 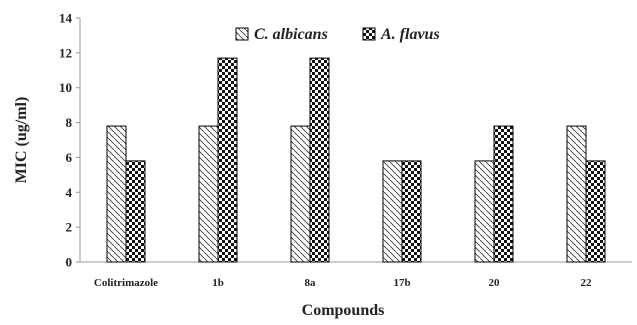 I want to click on legend: C. albicans A. flavus, so click(x=337, y=34).